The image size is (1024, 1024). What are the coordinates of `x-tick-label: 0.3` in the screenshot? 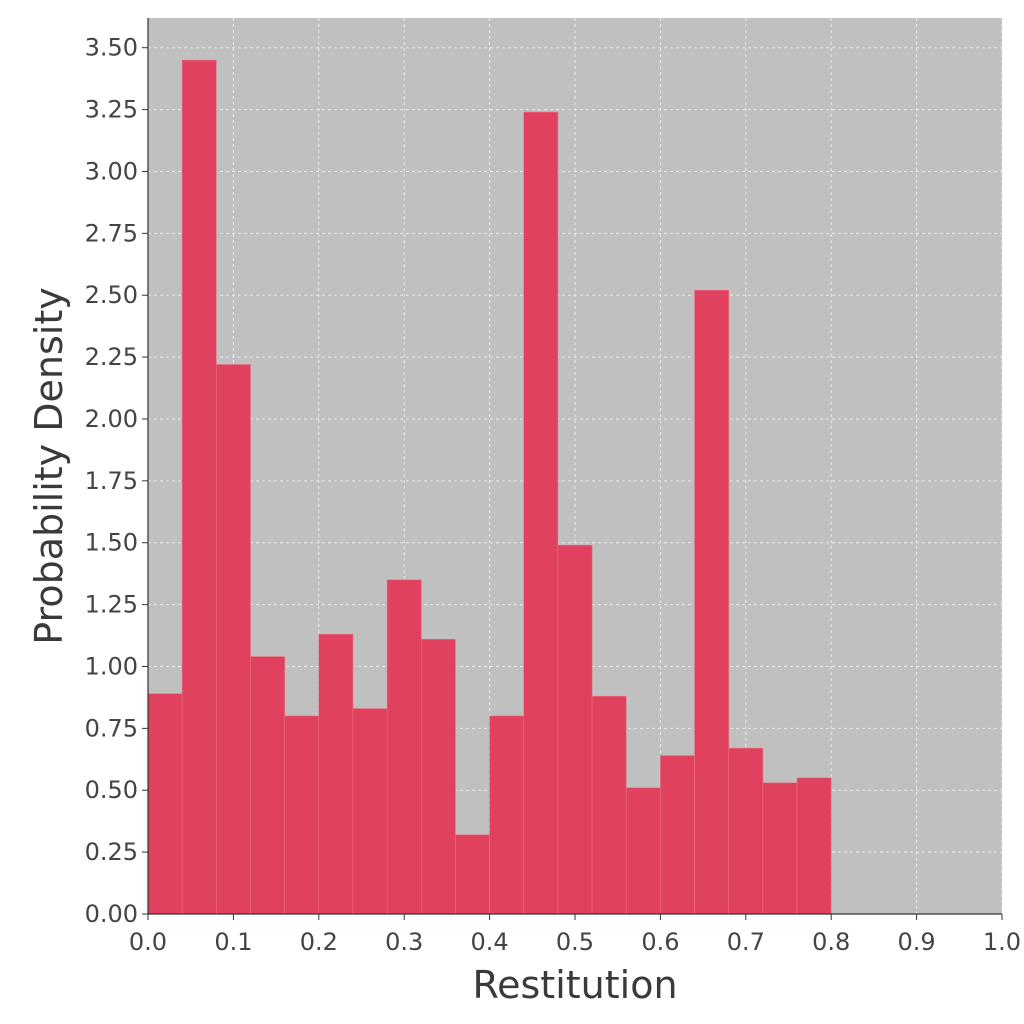 It's located at (404, 942).